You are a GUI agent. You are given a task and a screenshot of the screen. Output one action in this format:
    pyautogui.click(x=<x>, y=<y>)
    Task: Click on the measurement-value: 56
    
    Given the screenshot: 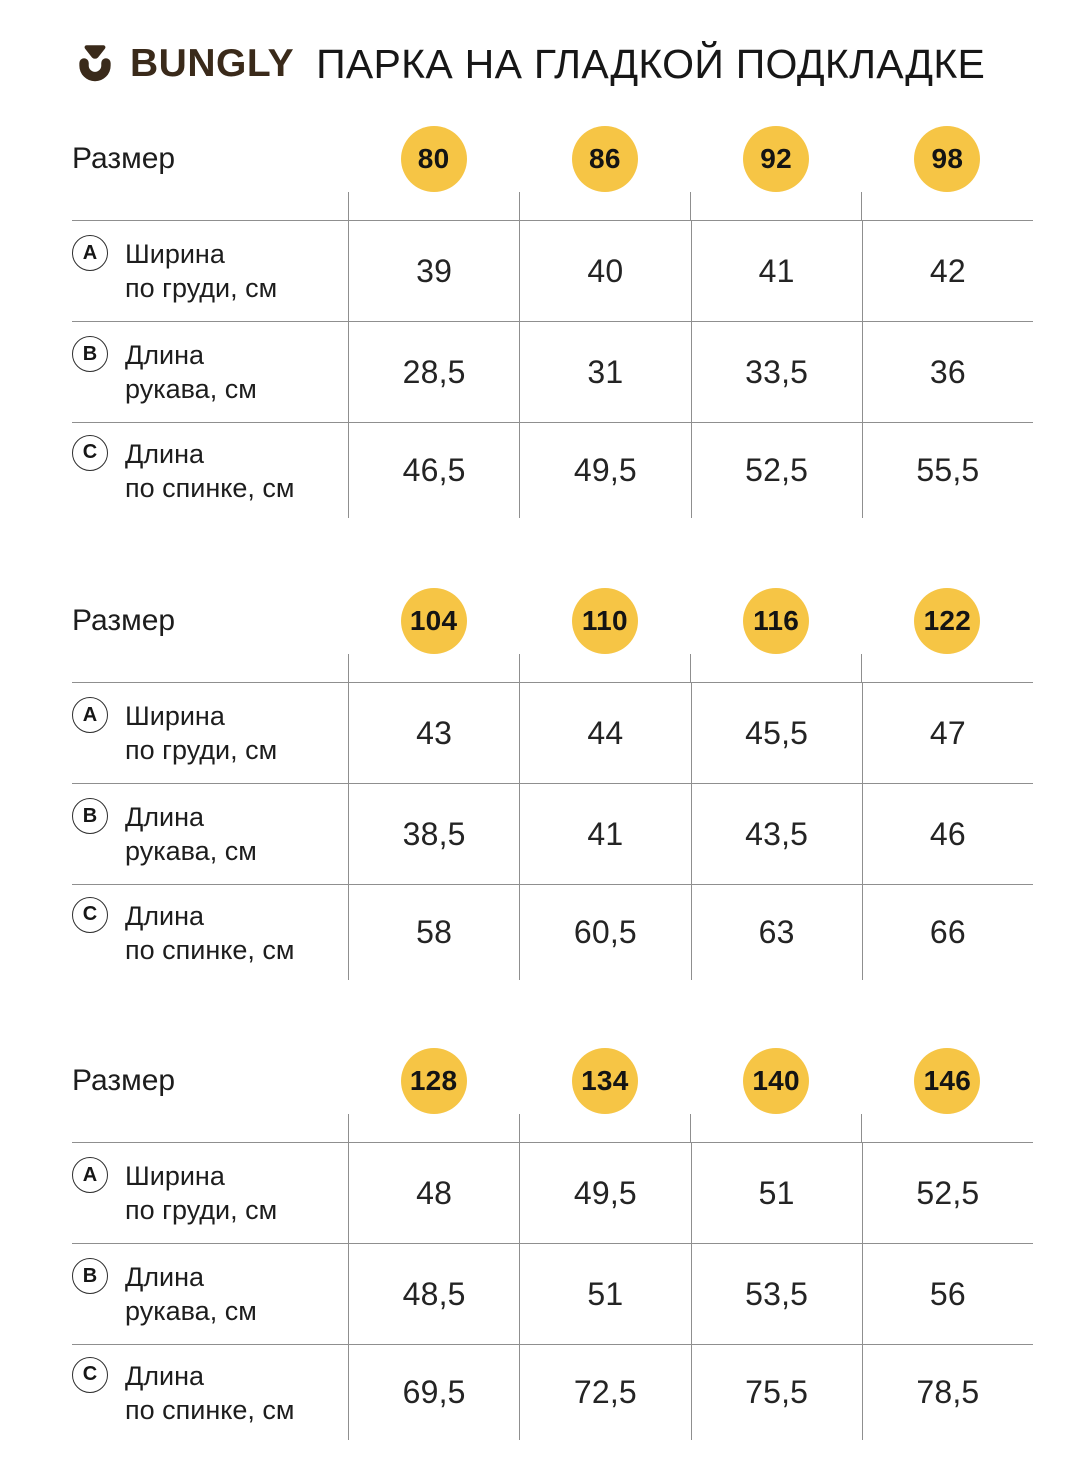 What is the action you would take?
    pyautogui.click(x=947, y=1294)
    